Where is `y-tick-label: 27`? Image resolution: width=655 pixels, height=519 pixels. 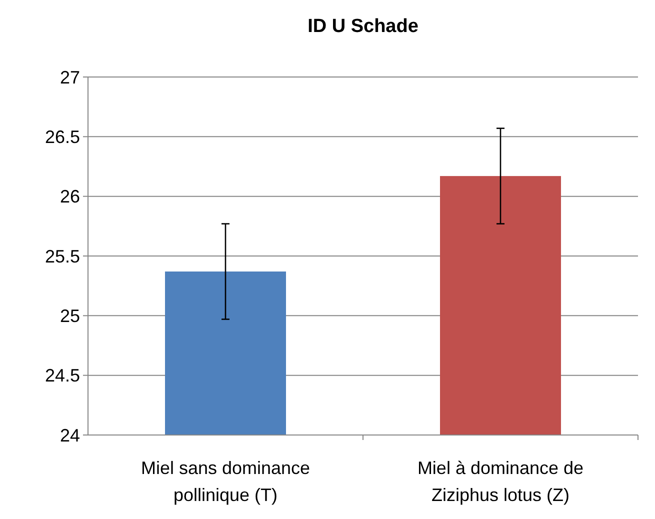 y-tick-label: 27 is located at coordinates (70, 77).